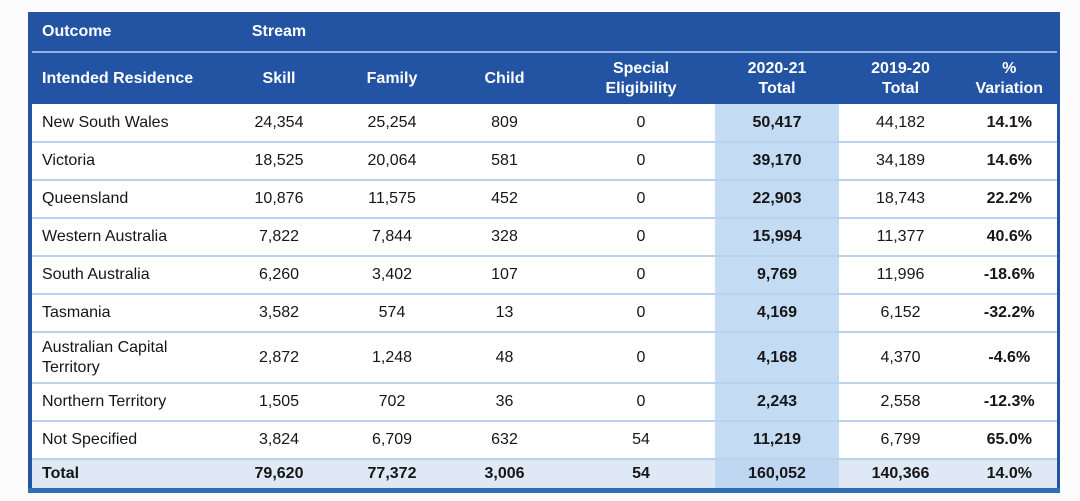  What do you see at coordinates (777, 474) in the screenshot?
I see `total-2020-21: 160,052` at bounding box center [777, 474].